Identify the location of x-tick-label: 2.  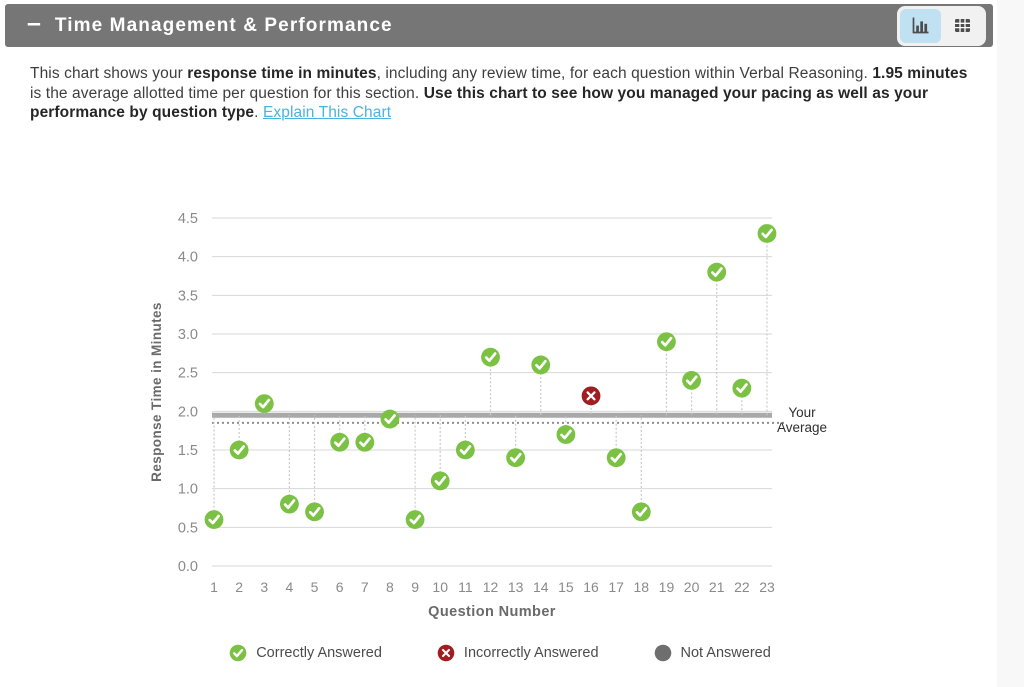
(239, 587).